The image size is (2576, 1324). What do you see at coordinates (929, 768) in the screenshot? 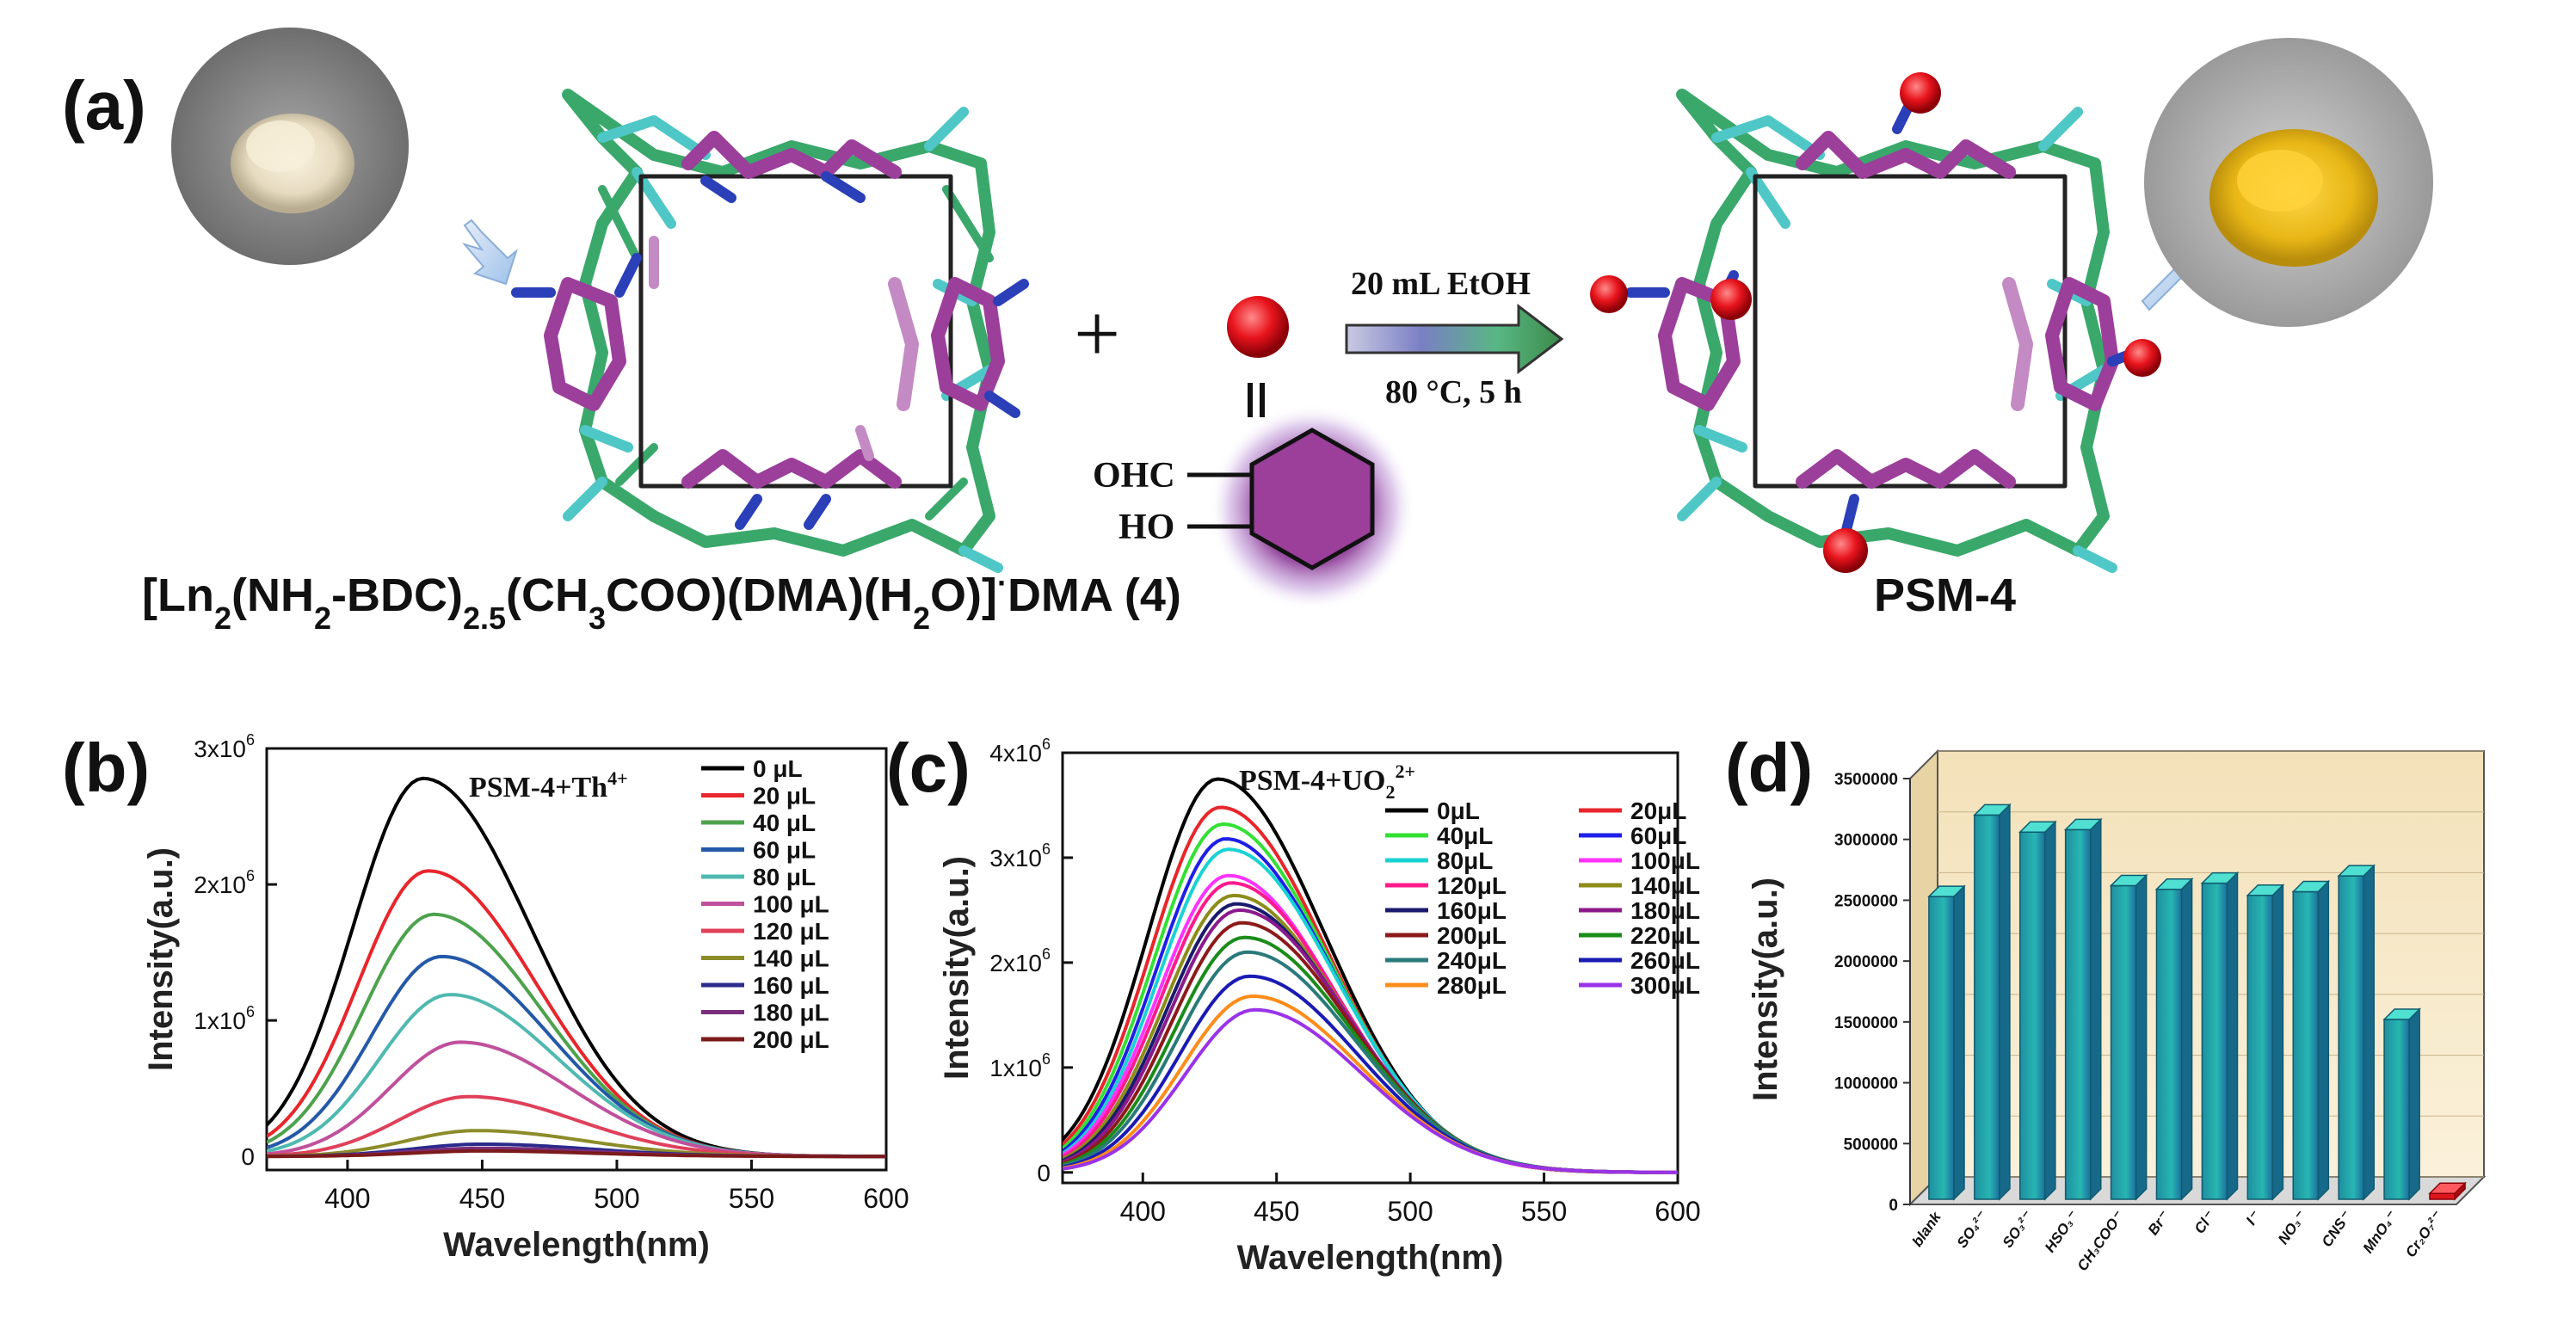
I see `panel-c-label: (c)` at bounding box center [929, 768].